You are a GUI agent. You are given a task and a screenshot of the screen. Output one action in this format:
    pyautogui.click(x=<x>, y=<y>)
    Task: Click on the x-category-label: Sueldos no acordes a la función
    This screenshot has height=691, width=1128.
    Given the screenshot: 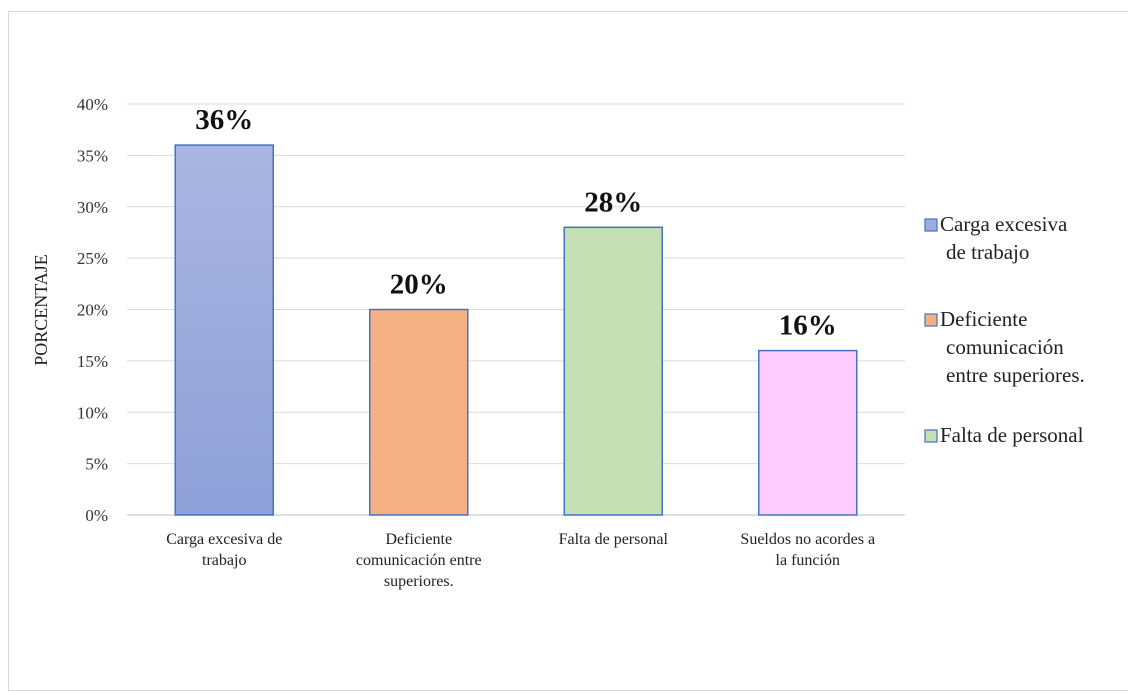 What is the action you would take?
    pyautogui.click(x=807, y=550)
    